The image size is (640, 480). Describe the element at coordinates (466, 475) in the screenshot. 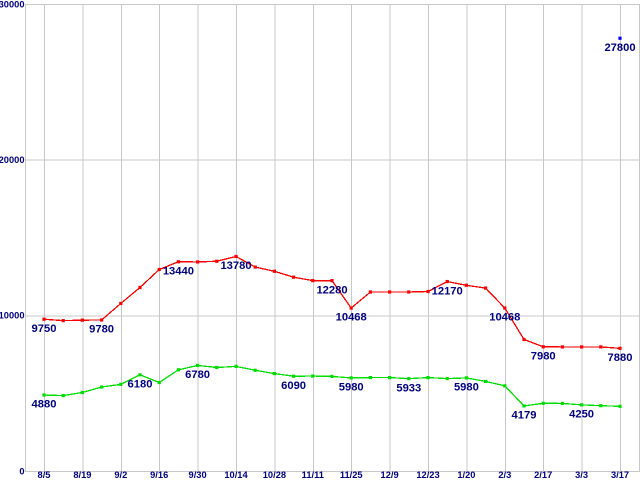

I see `svg-text: 1/20` at that location.